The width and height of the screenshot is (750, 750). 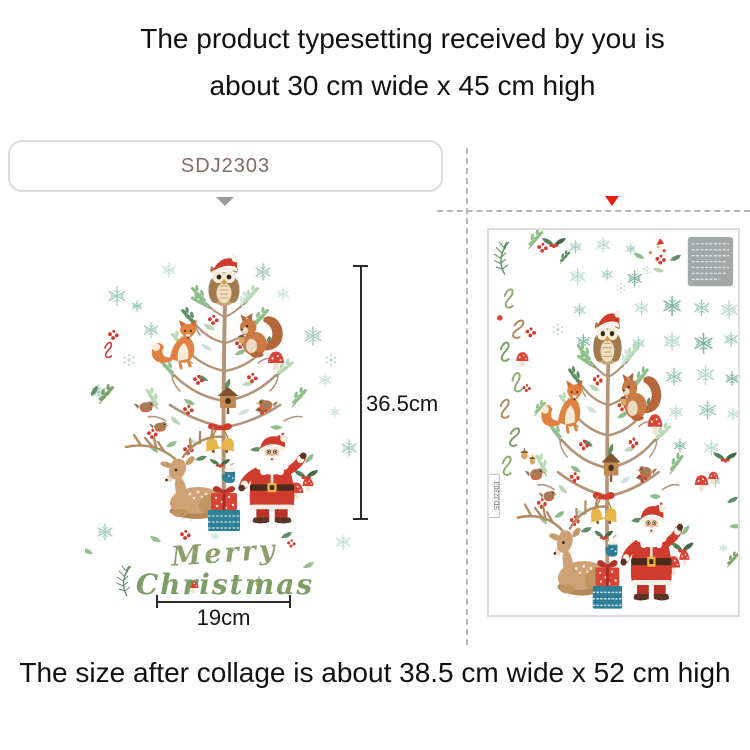 I want to click on sku-selector: SDJ2303, so click(x=225, y=166).